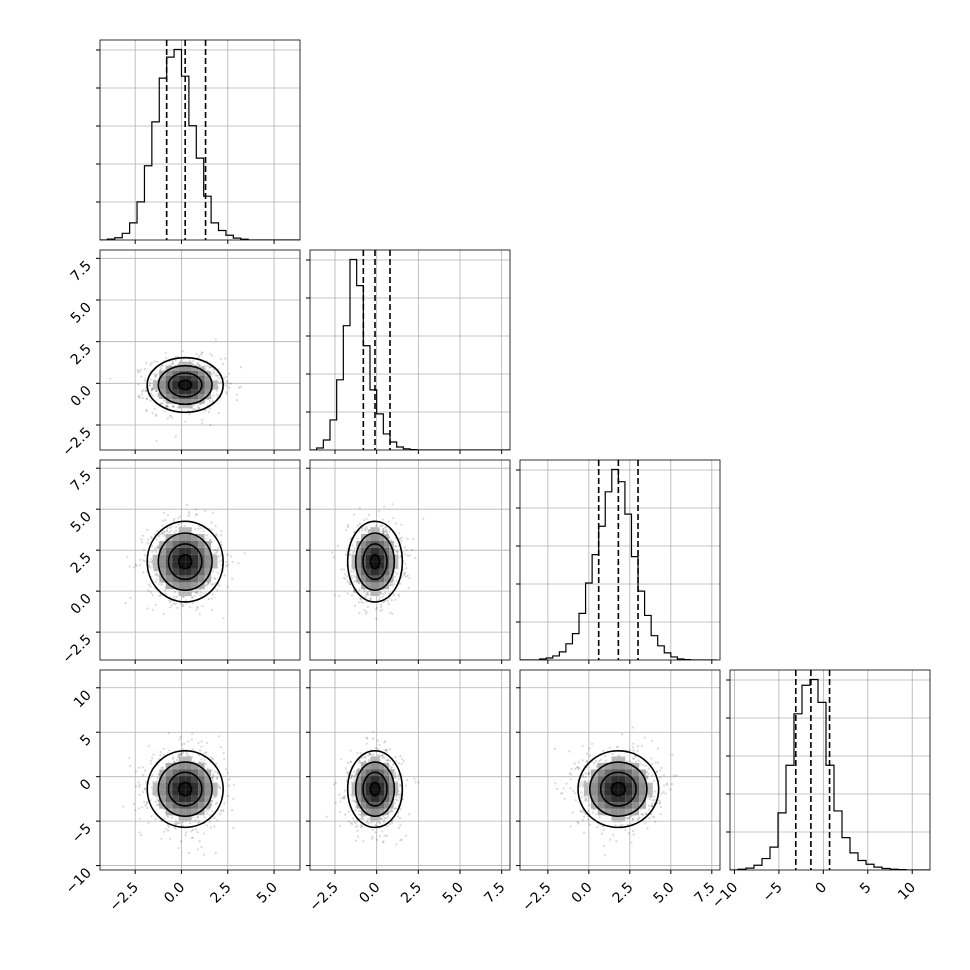  Describe the element at coordinates (86, 785) in the screenshot. I see `y-tick-label-3-2: 0` at that location.